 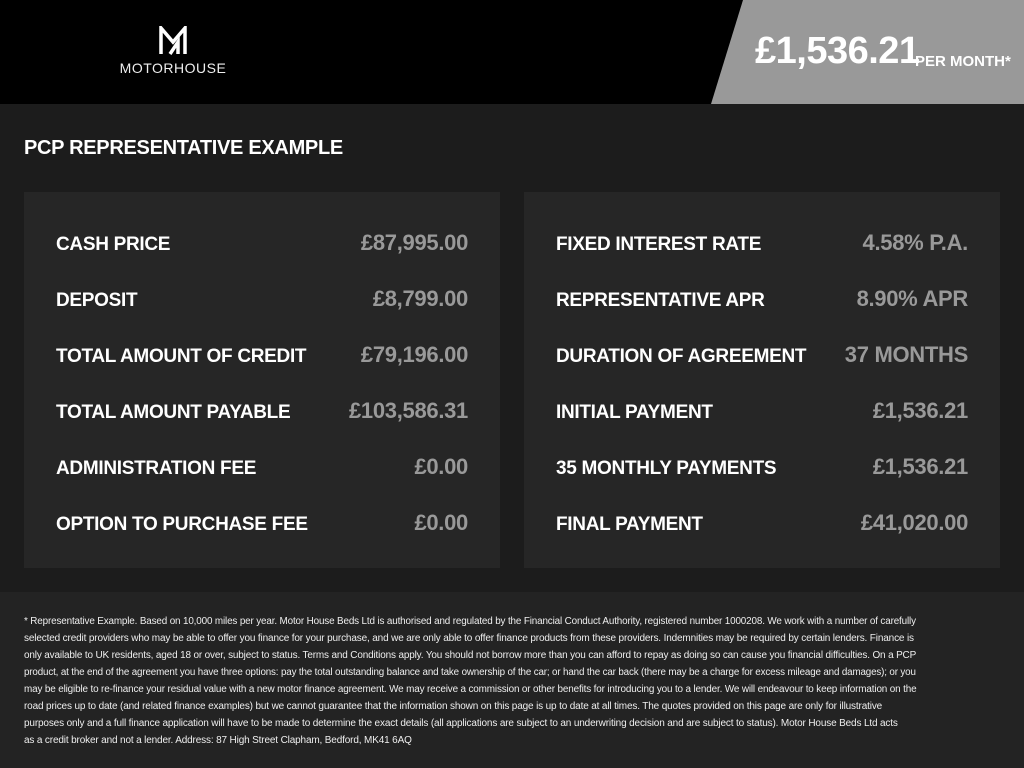 What do you see at coordinates (97, 300) in the screenshot?
I see `row-label: DEPOSIT` at bounding box center [97, 300].